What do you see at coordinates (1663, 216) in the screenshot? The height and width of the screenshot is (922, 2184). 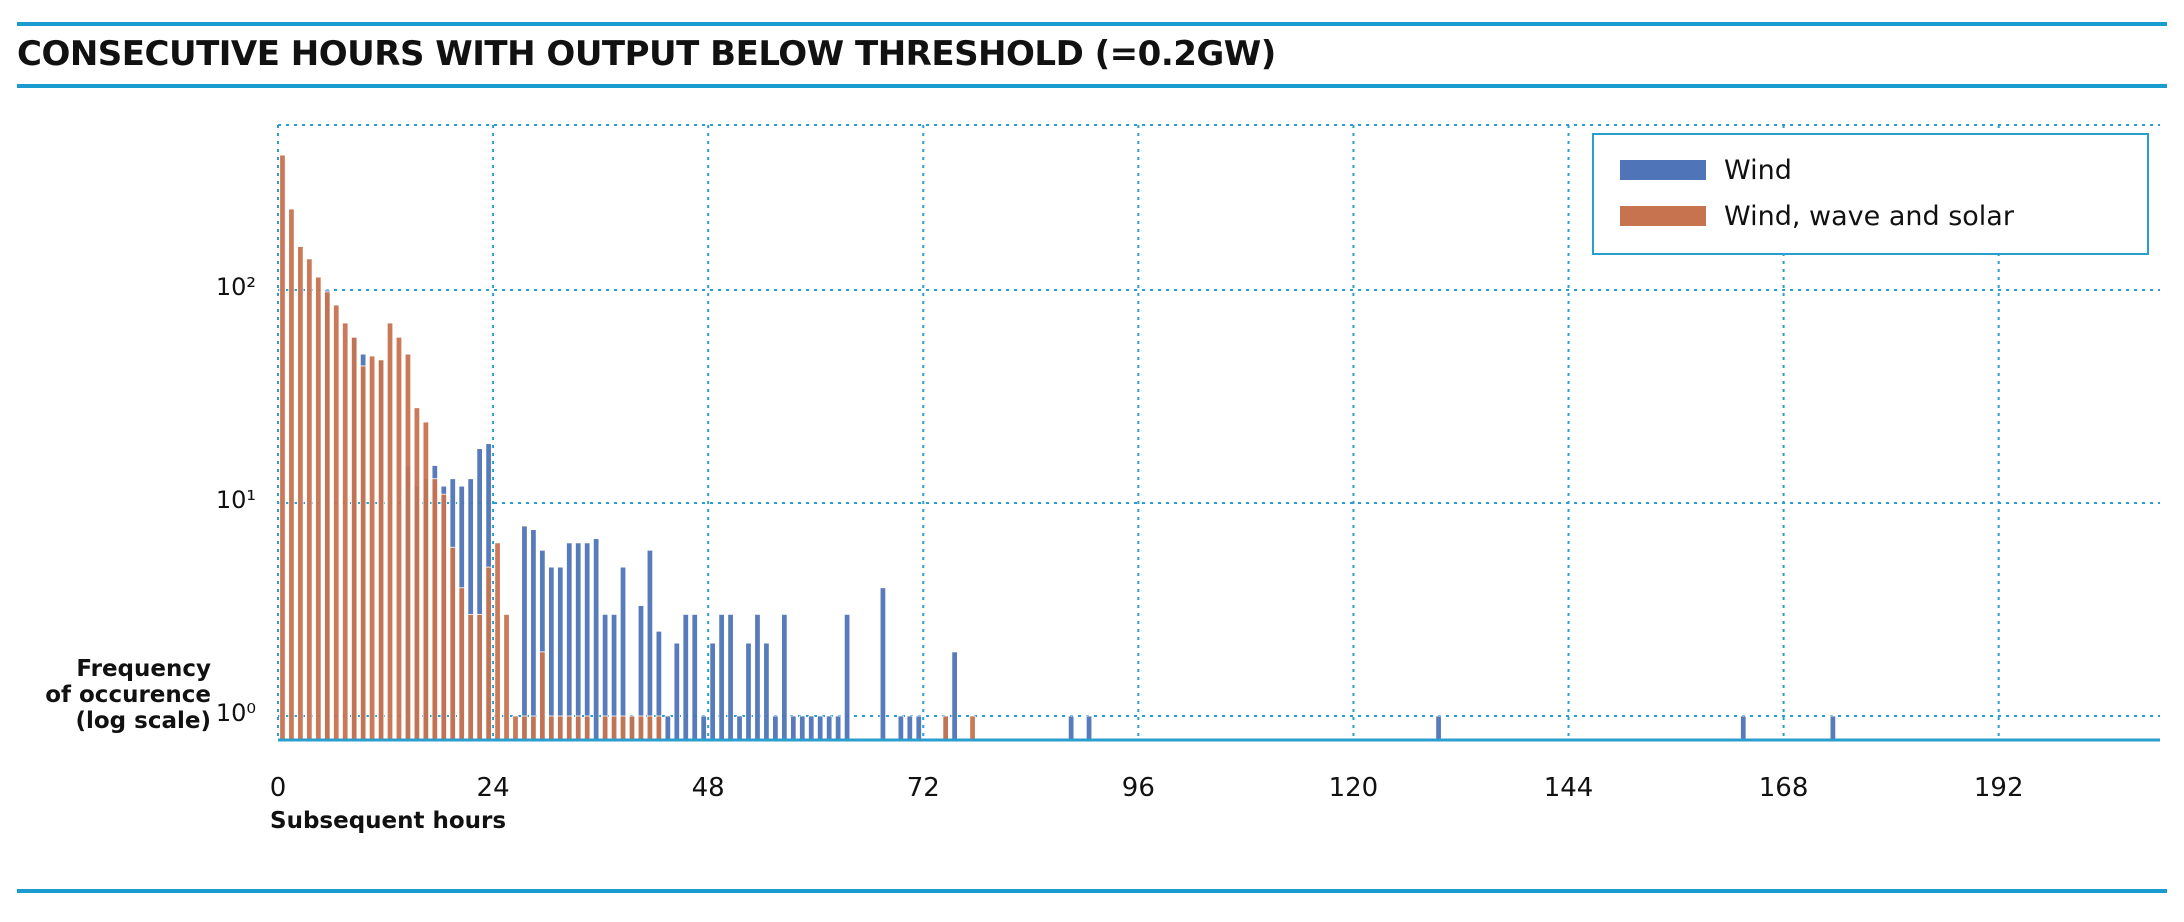 I see `legend-swatch-wind-wave-solar` at bounding box center [1663, 216].